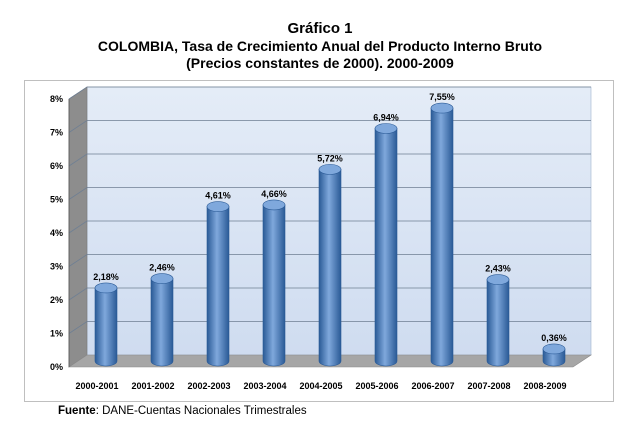 Image resolution: width=640 pixels, height=436 pixels. I want to click on x-tick-label: 2008-2009, so click(544, 386).